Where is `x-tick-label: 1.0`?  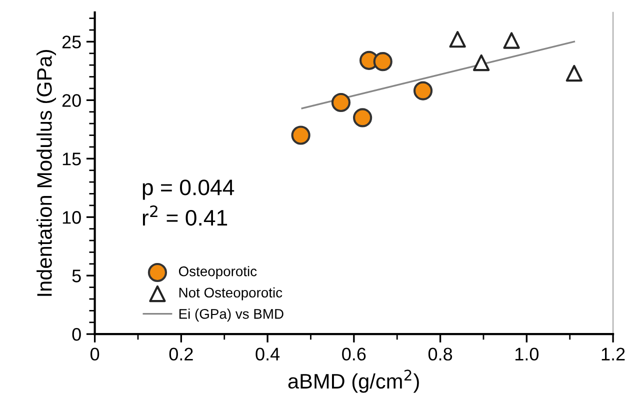 x-tick-label: 1.0 is located at coordinates (527, 354).